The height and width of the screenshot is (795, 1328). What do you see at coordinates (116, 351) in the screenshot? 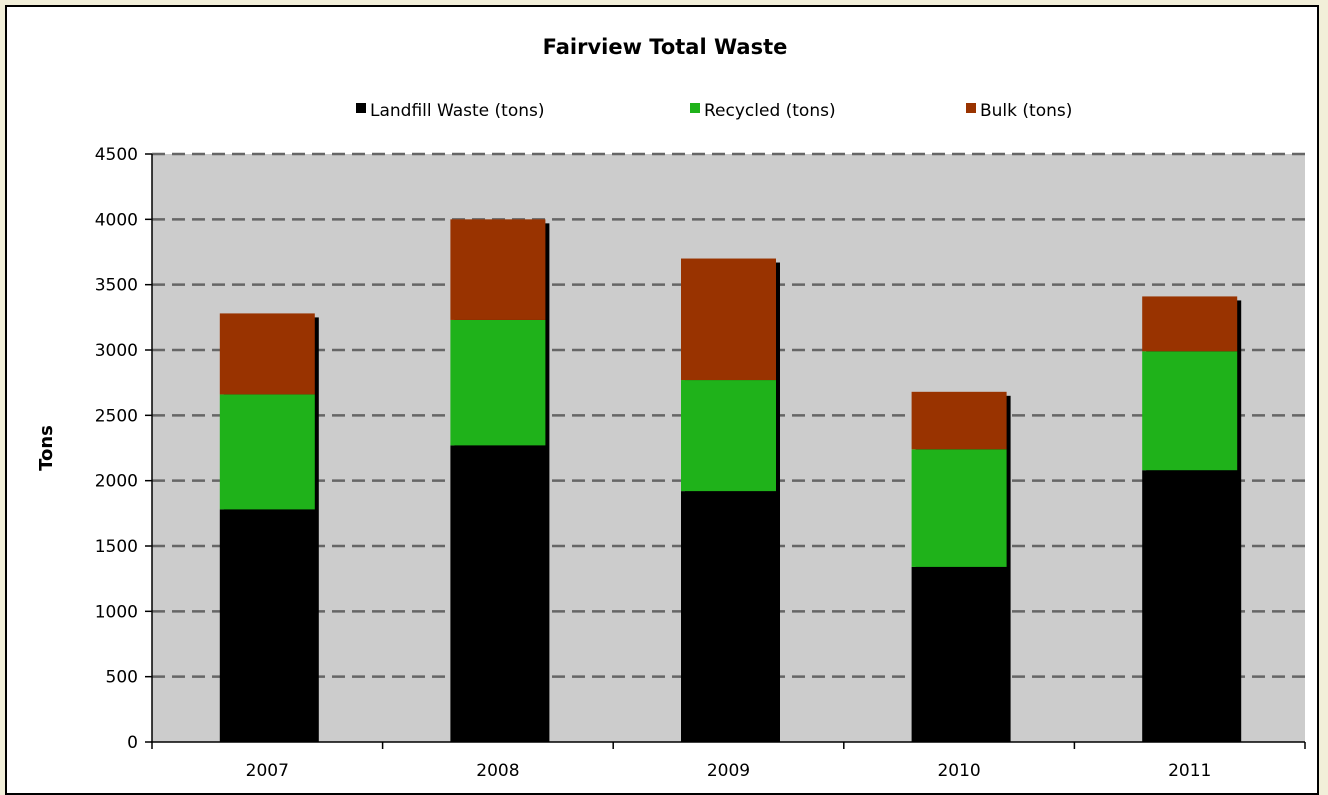
I see `y-tick-label: 3000` at bounding box center [116, 351].